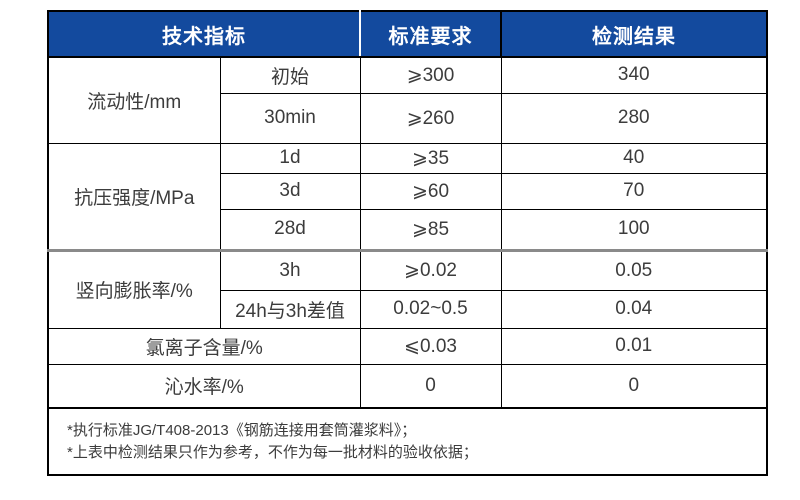 Image resolution: width=800 pixels, height=500 pixels. What do you see at coordinates (204, 34) in the screenshot?
I see `column-header-technical-indicator: 技术指标` at bounding box center [204, 34].